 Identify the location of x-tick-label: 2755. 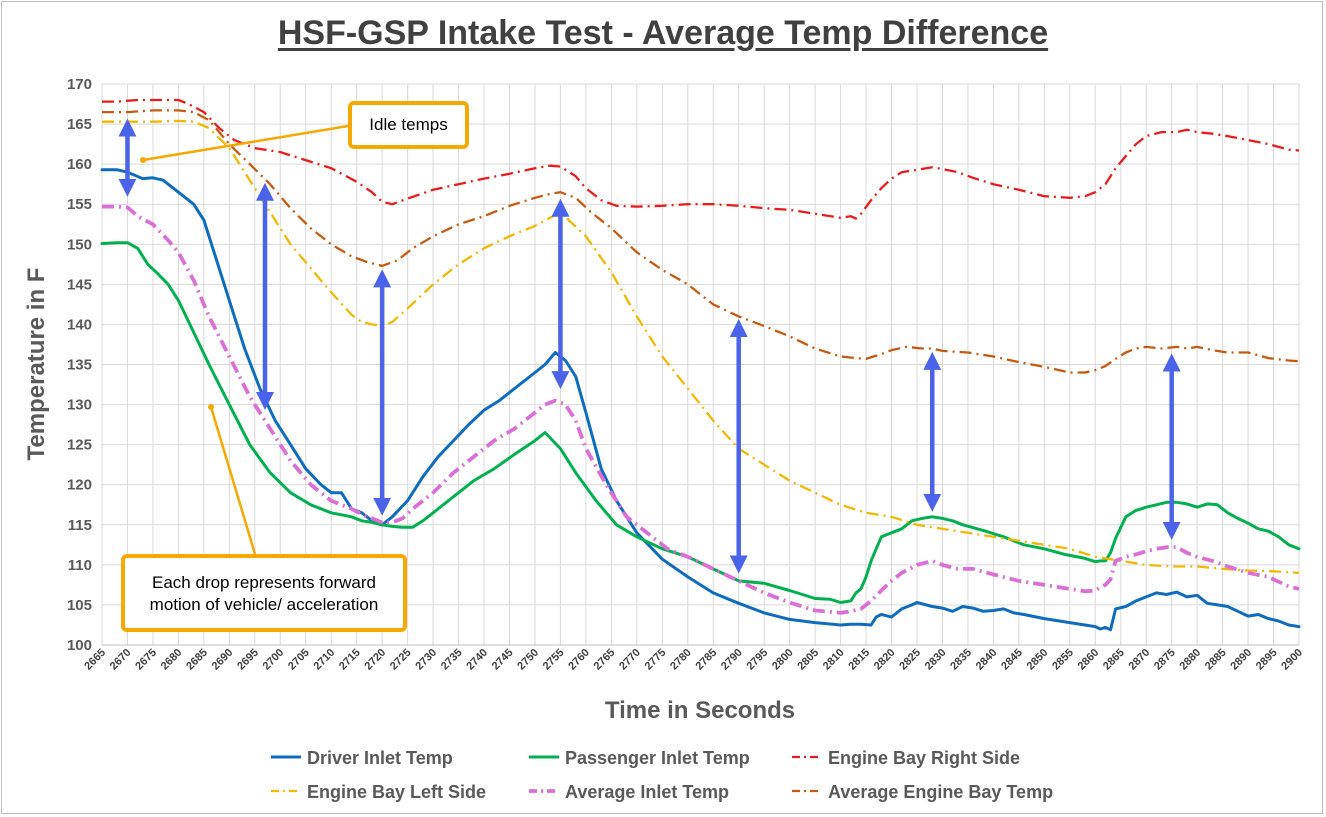
(554, 660).